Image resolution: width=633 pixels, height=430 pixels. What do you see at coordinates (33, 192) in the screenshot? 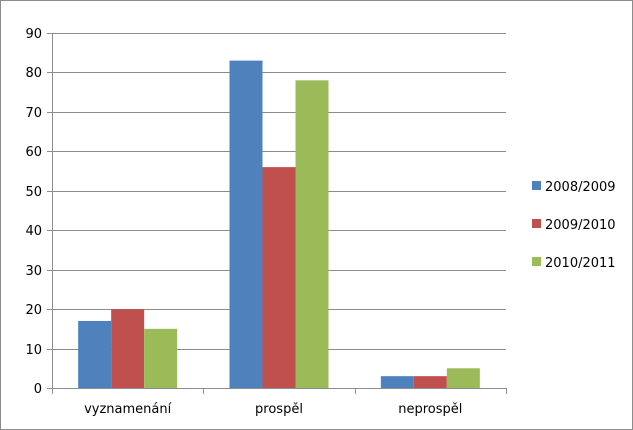
I see `y-tick-label: 50` at bounding box center [33, 192].